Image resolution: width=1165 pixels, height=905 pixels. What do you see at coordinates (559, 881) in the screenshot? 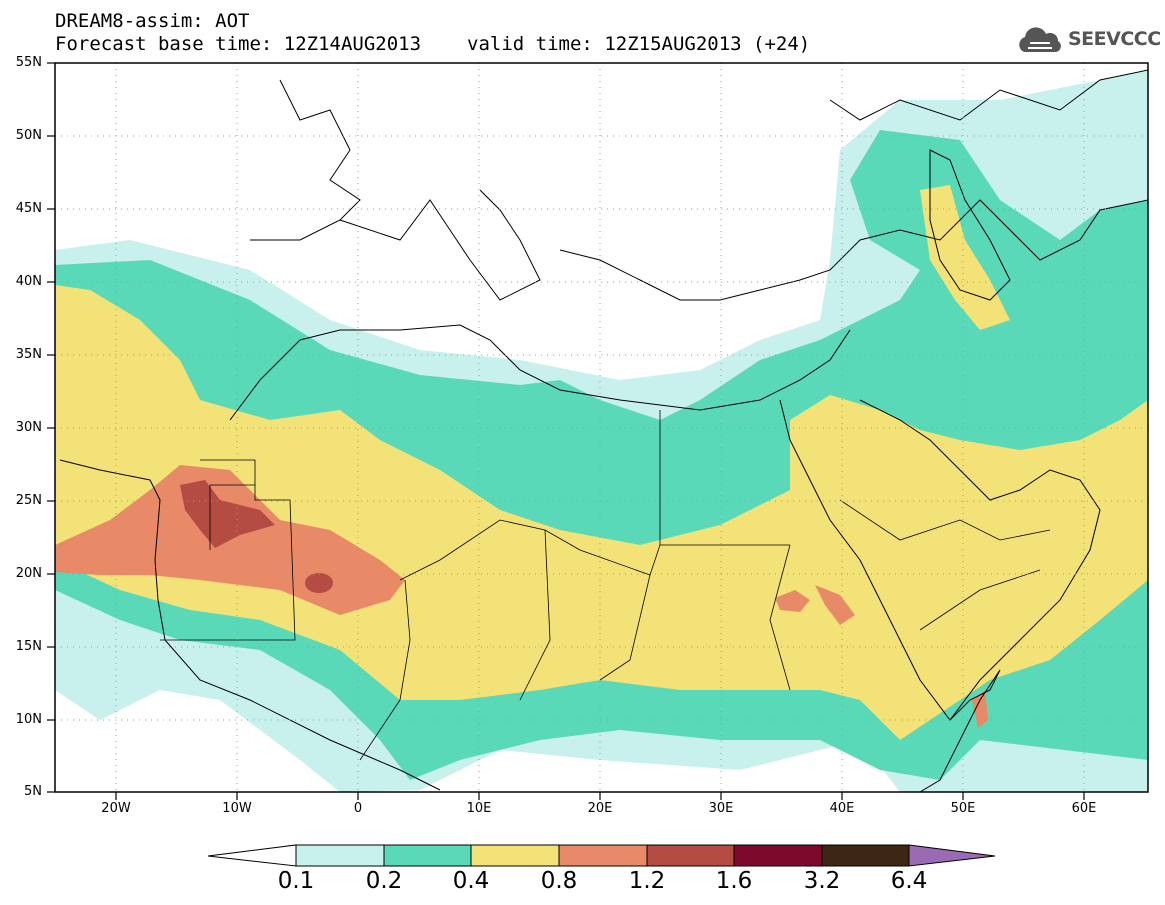
I see `colorbar-label: 0.8` at bounding box center [559, 881].